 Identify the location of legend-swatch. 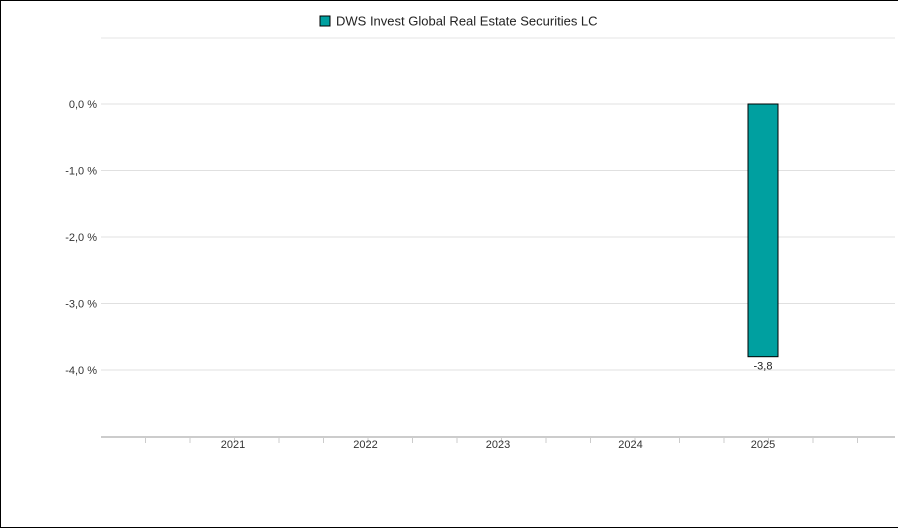
(325, 21).